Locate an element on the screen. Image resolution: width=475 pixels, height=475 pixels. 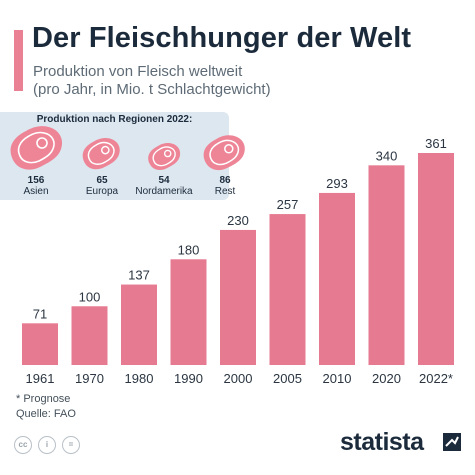
bar-2010 is located at coordinates (337, 278).